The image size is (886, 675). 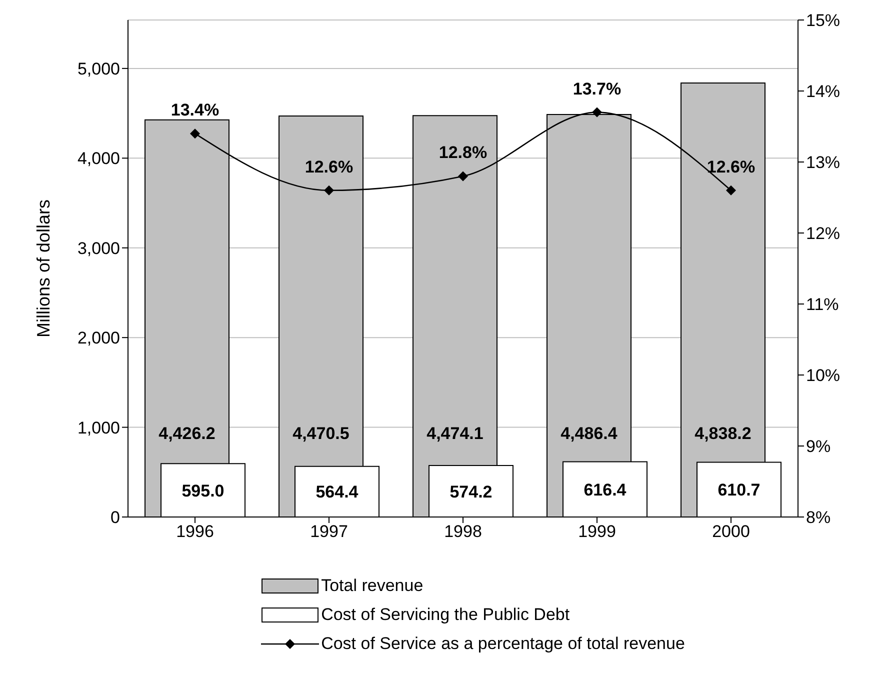 What do you see at coordinates (195, 110) in the screenshot?
I see `data-label: 13.4%` at bounding box center [195, 110].